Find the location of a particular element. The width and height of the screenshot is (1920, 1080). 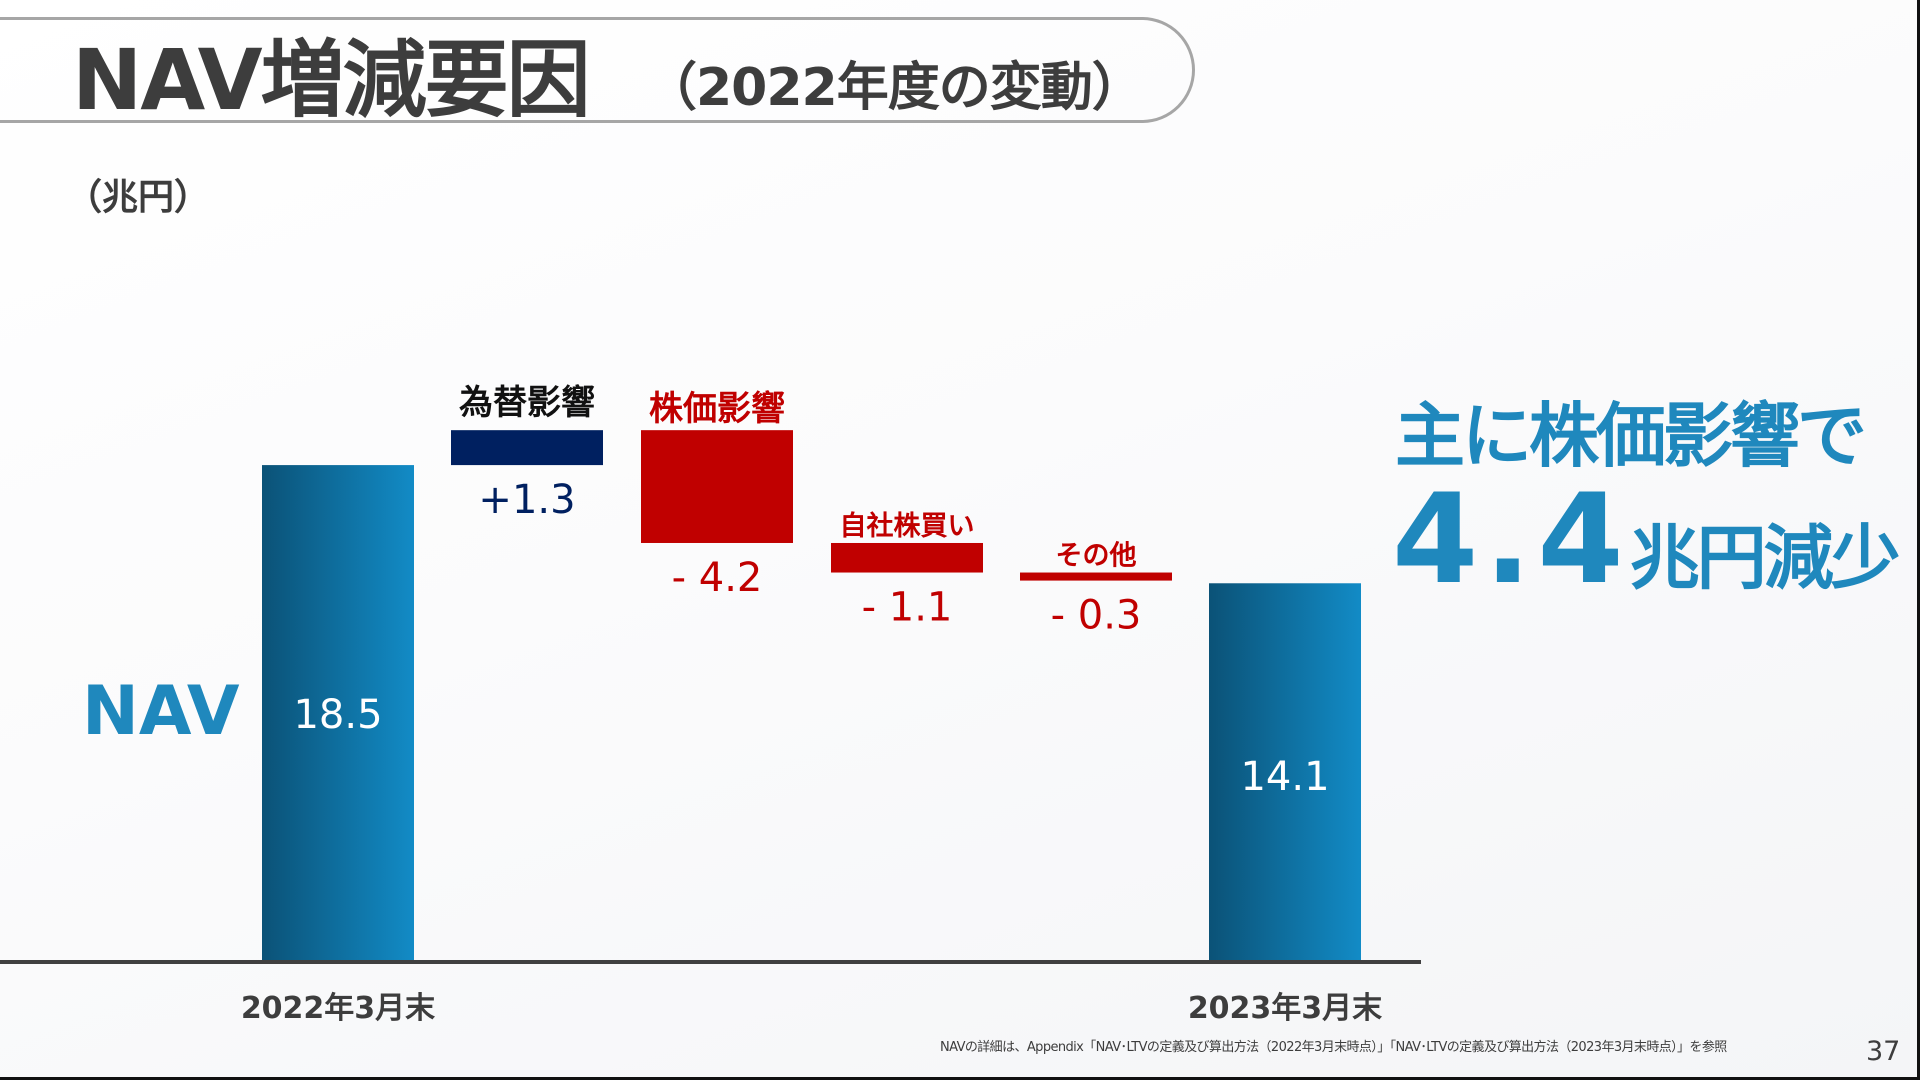

delta-value-label: - 0.3 is located at coordinates (1096, 616).